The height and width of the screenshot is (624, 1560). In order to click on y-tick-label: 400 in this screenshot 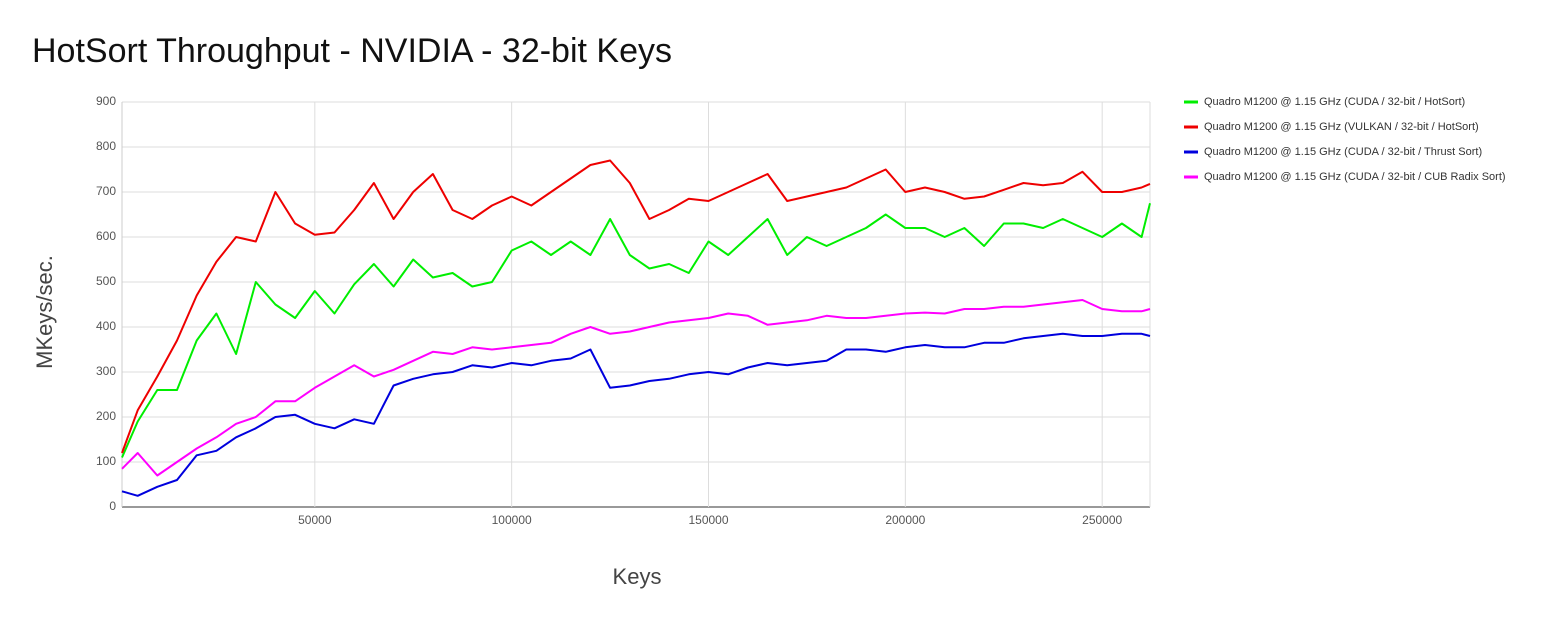, I will do `click(106, 326)`.